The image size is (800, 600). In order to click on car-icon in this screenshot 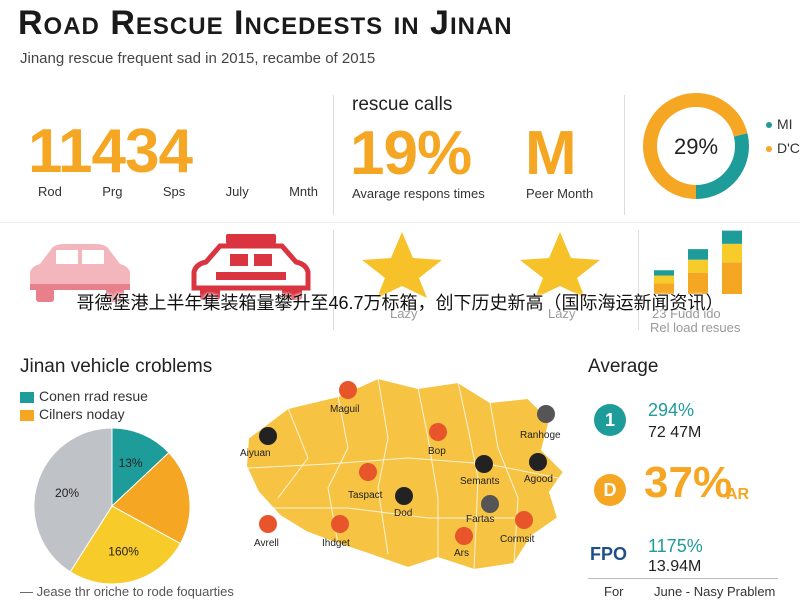, I will do `click(80, 273)`.